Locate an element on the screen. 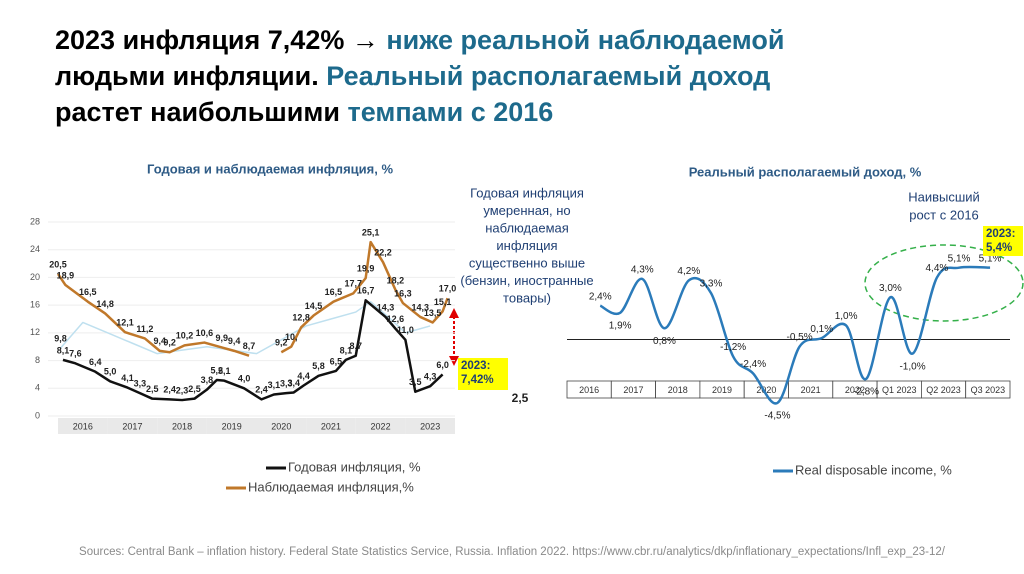 This screenshot has height=574, width=1024. data-label: 3,8 is located at coordinates (207, 380).